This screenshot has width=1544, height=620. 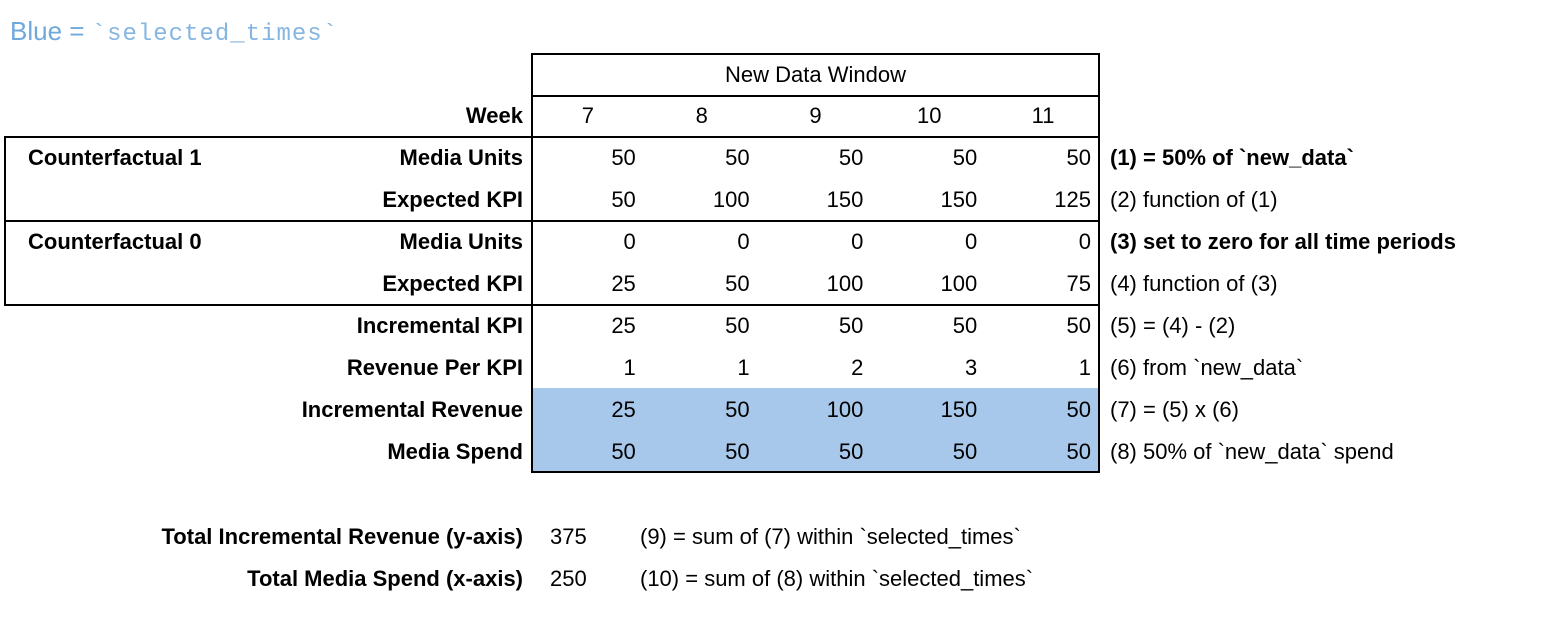 I want to click on legend-code: `selected_times`, so click(x=215, y=34).